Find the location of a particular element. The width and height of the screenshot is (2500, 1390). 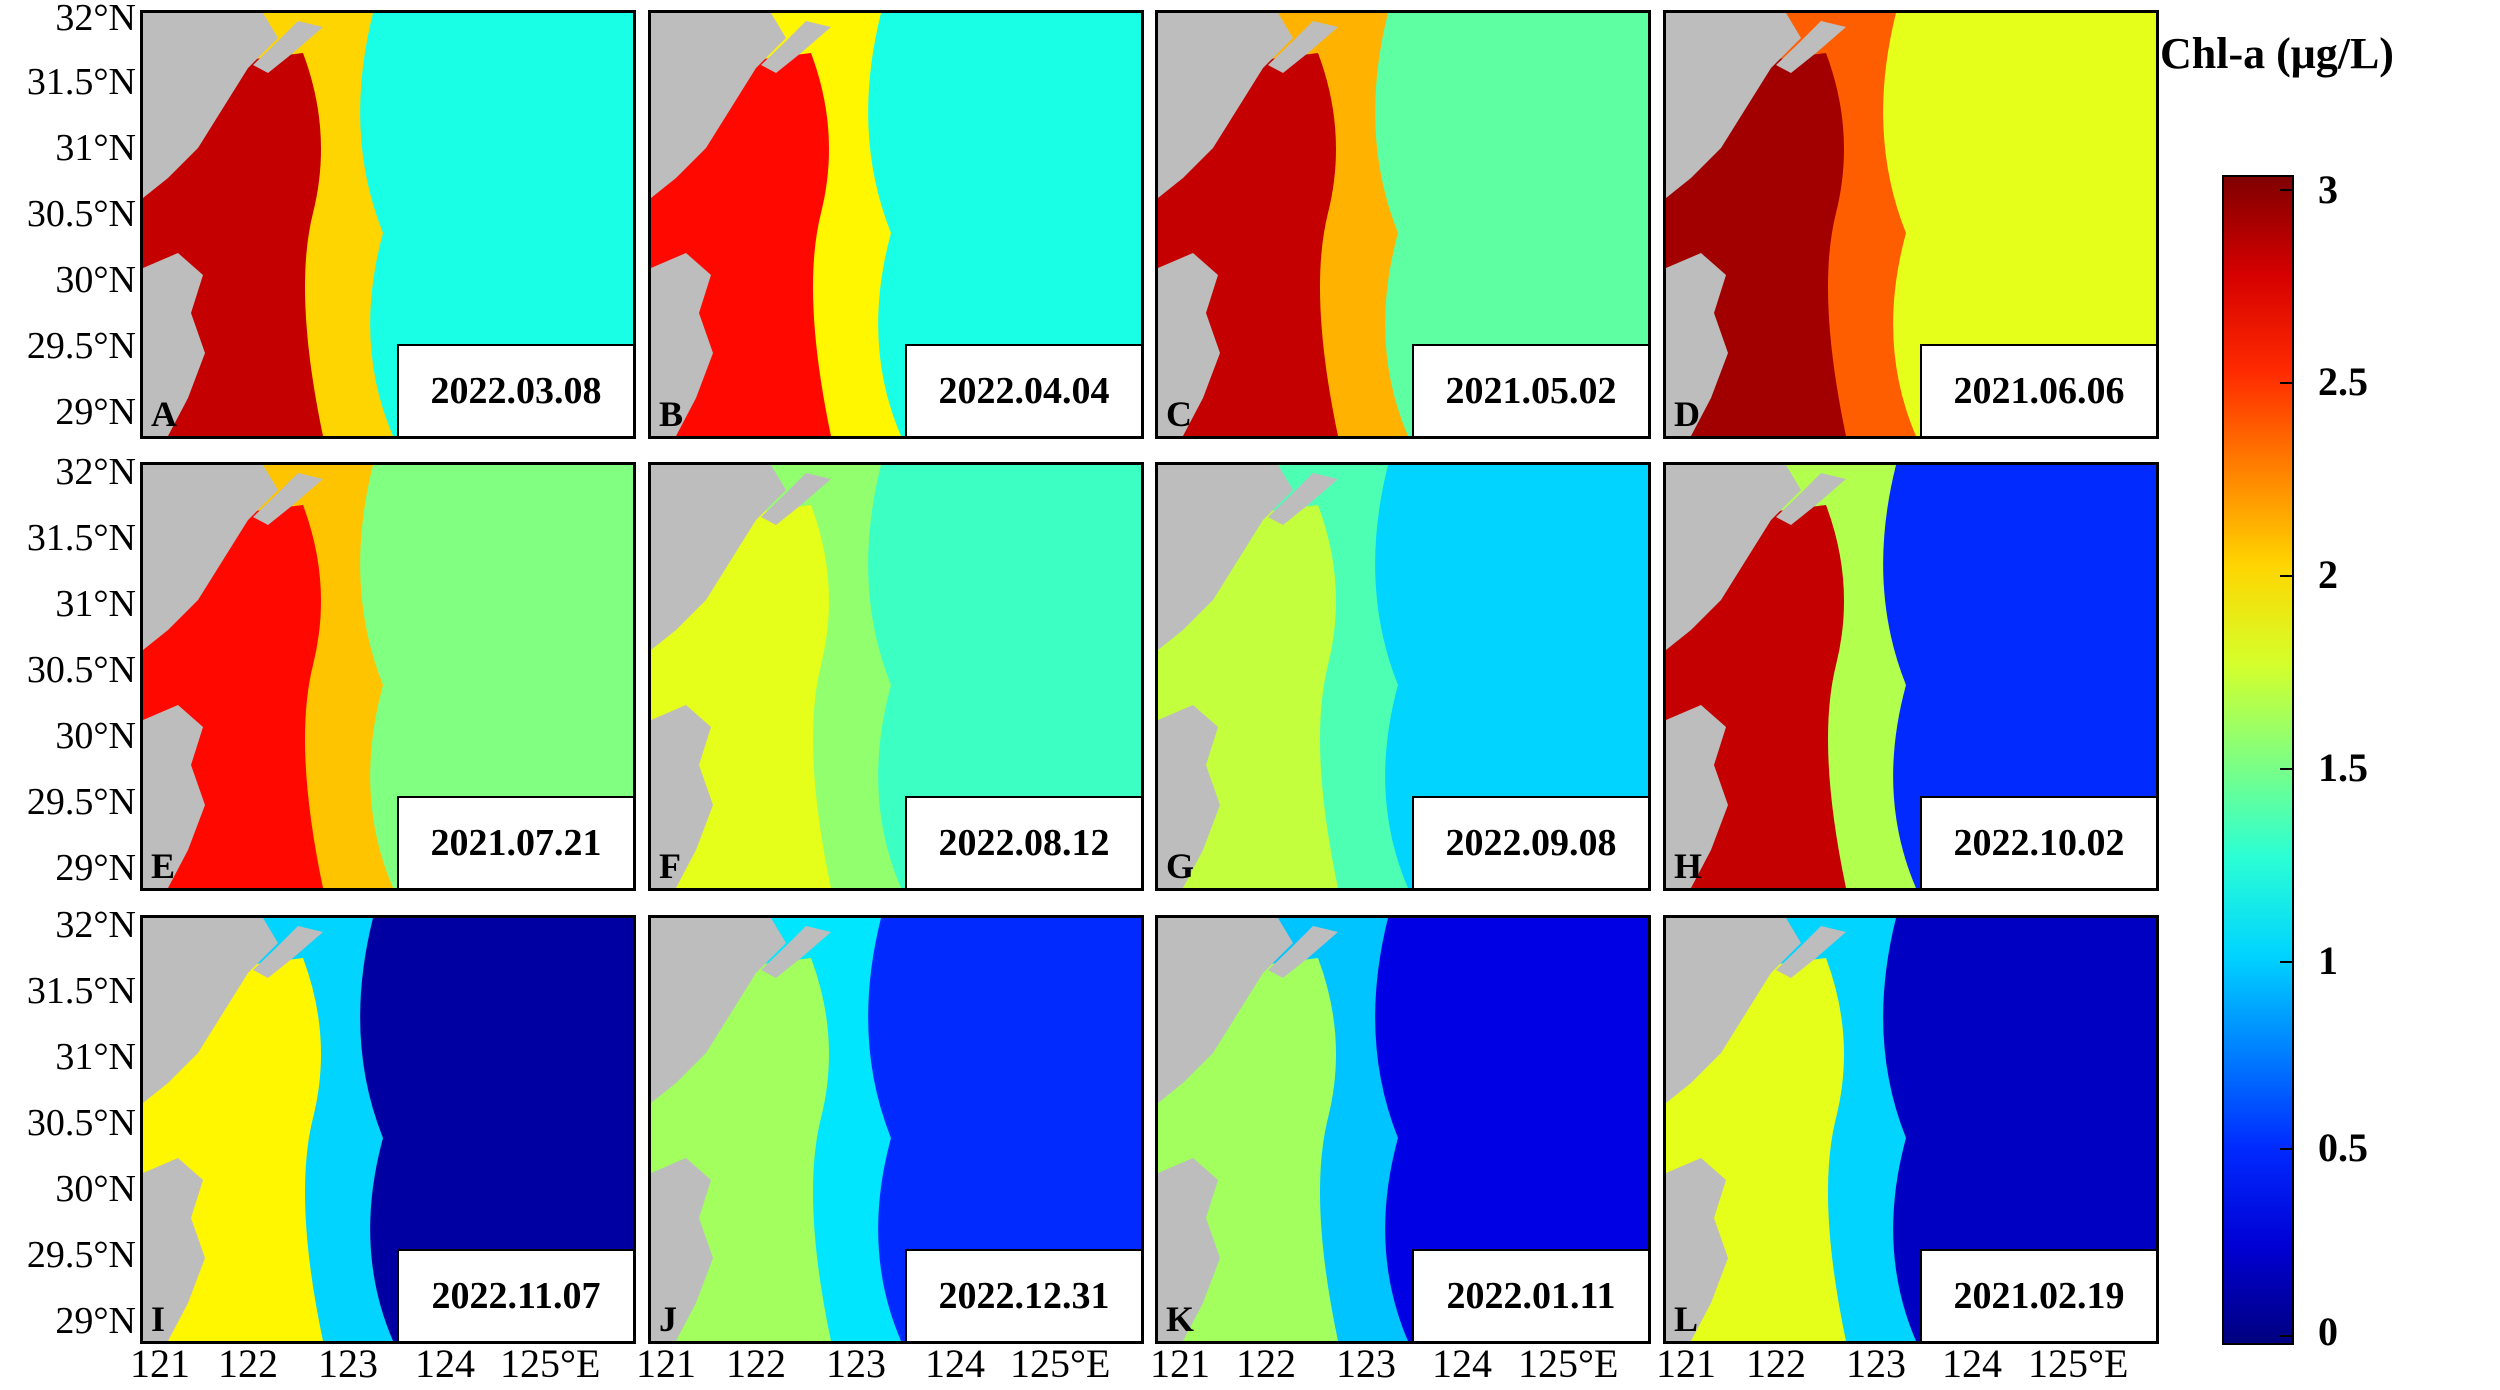

map-panel: C 2021.05.02 is located at coordinates (1403, 224).